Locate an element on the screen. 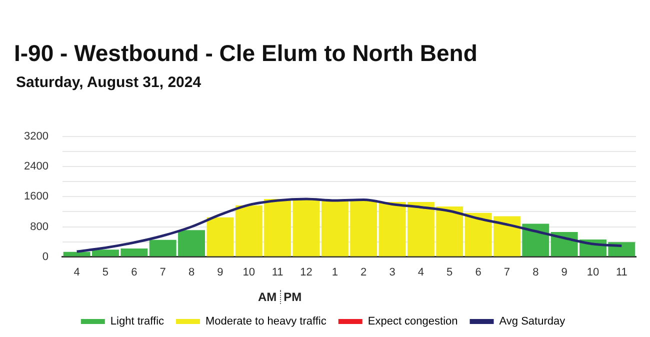 This screenshot has height=337, width=650. y-tick-label: 0 is located at coordinates (45, 256).